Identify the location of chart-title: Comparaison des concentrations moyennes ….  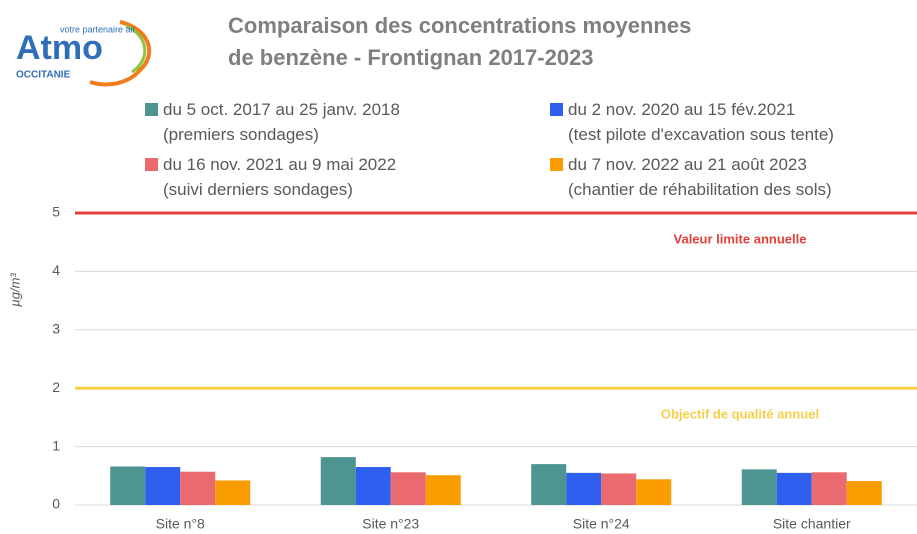
(460, 41).